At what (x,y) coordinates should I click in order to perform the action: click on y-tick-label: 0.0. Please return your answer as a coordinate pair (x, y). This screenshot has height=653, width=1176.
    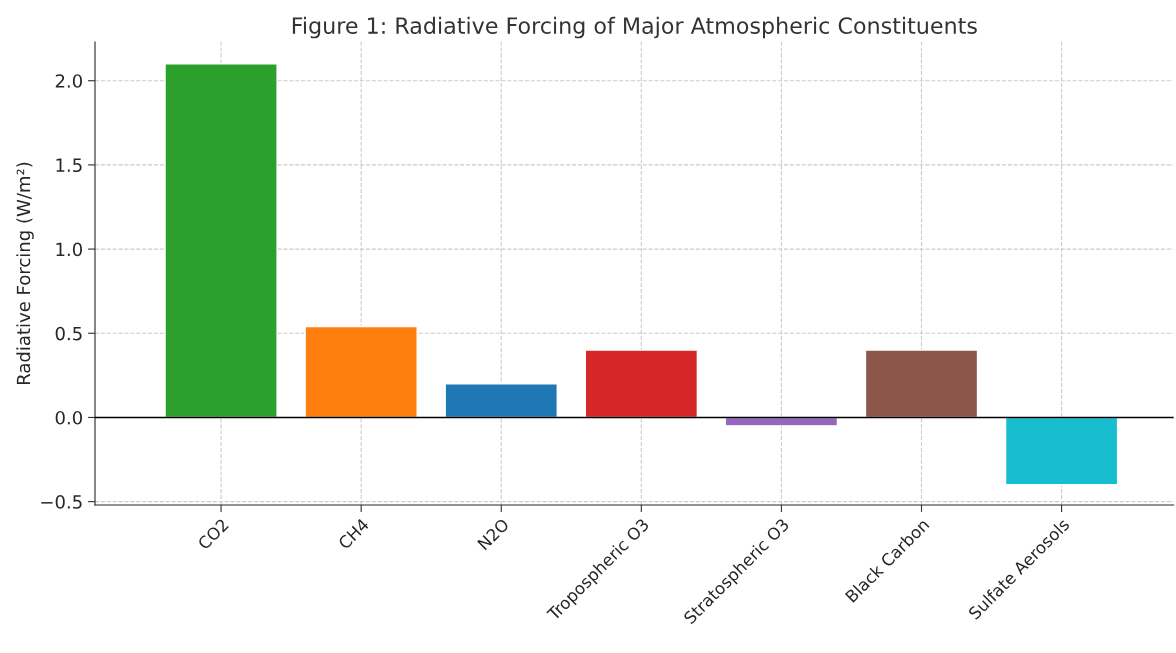
    Looking at the image, I should click on (68, 417).